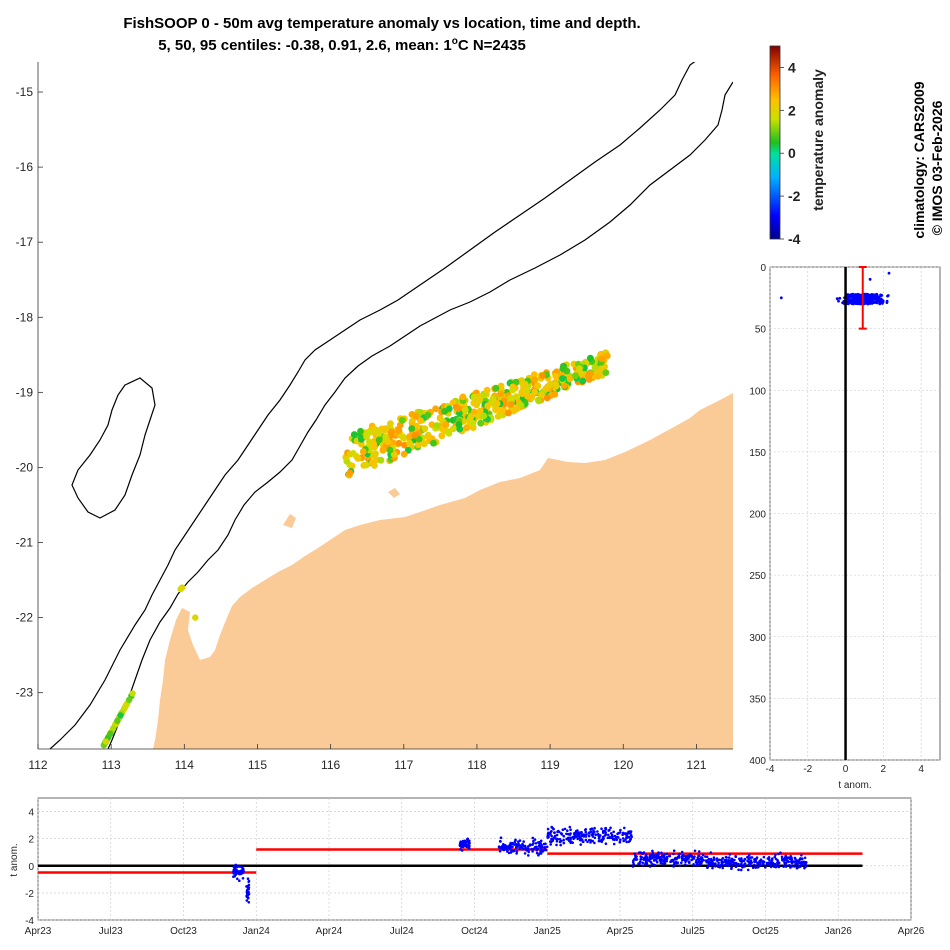 This screenshot has width=950, height=950. I want to click on depth-xtick-label: 4, so click(921, 769).